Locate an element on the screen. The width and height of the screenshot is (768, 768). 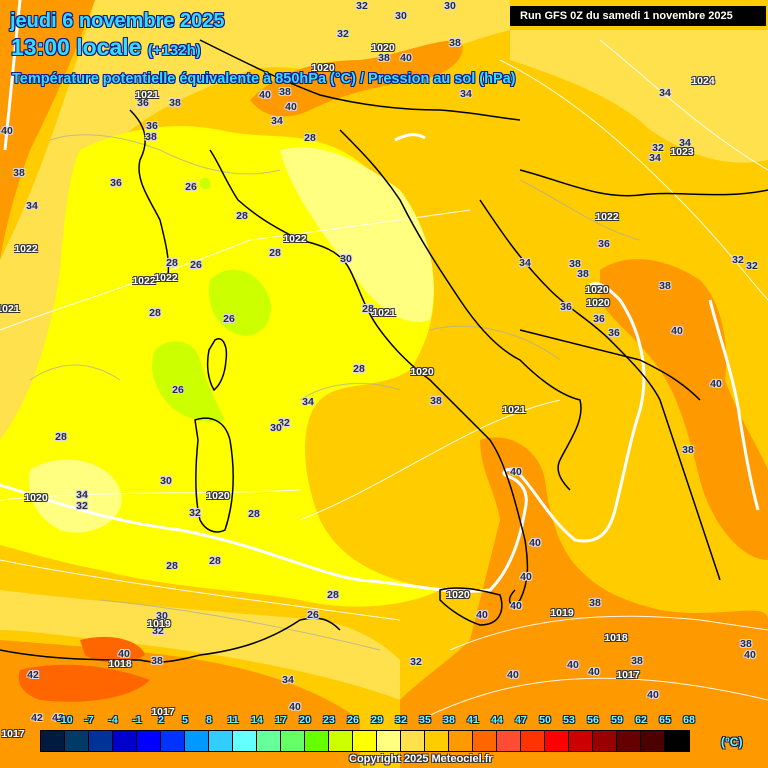
temperature-label: 26 is located at coordinates (178, 389).